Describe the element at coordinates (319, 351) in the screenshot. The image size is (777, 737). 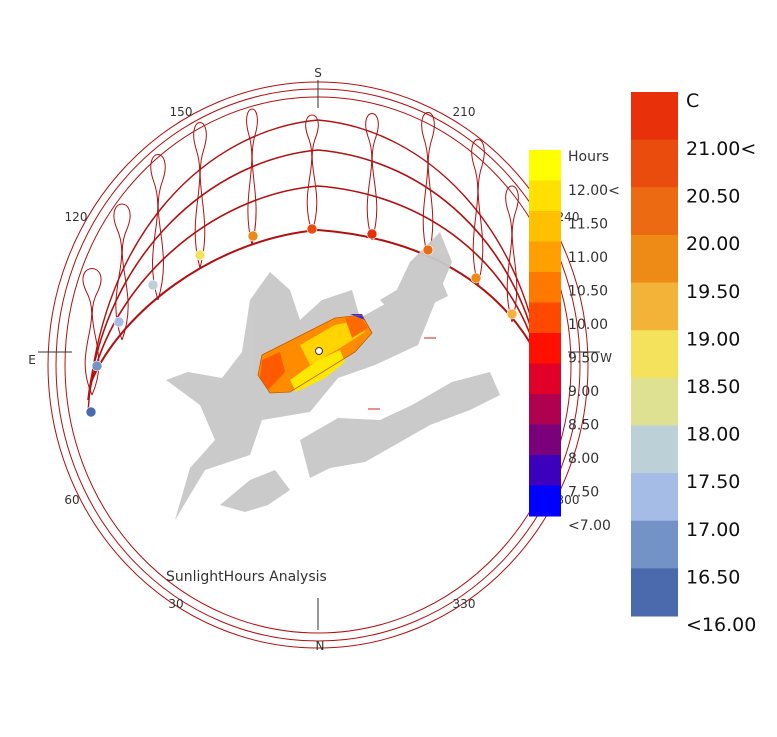
I see `analysis-center-marker` at that location.